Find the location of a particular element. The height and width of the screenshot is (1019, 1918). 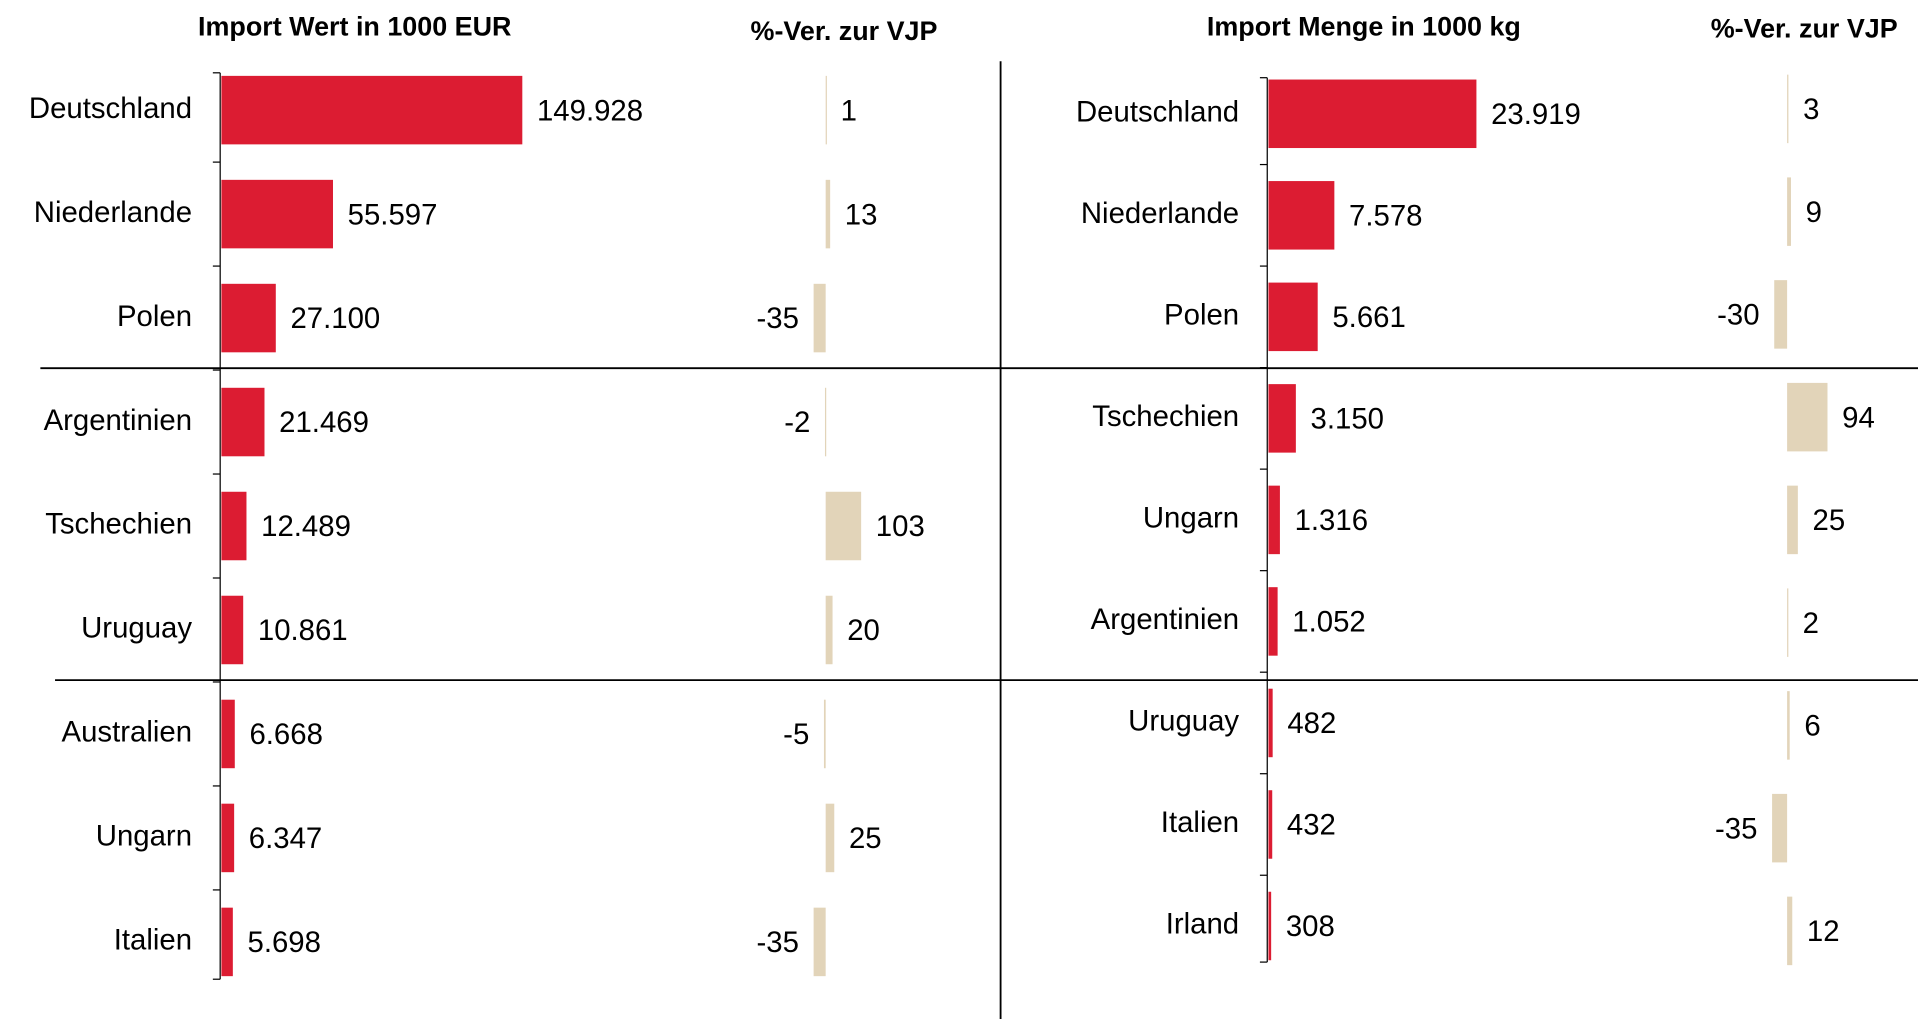

value-label: 7.578 is located at coordinates (1385, 216).